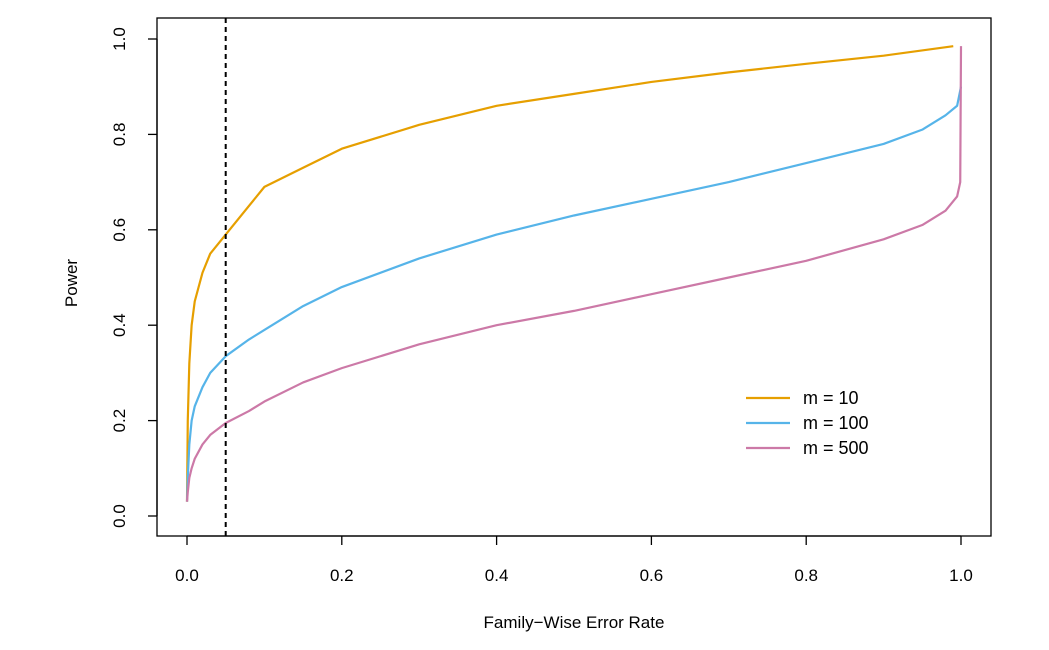 This screenshot has height=650, width=1049. Describe the element at coordinates (574, 560) in the screenshot. I see `x-axis: 0.0 0.2 0.4 0.6 0.8 1.0` at that location.